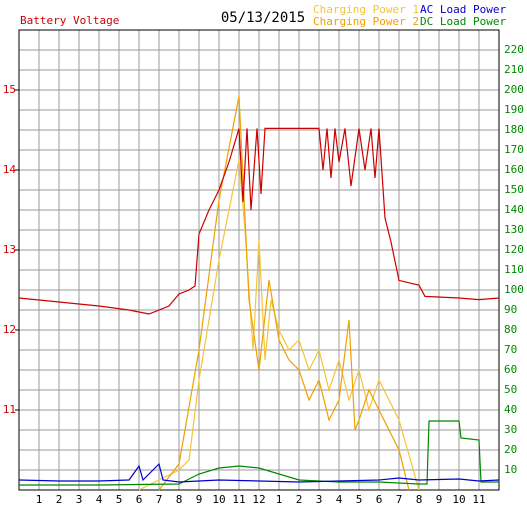 This screenshot has height=510, width=527. Describe the element at coordinates (510, 329) in the screenshot. I see `y2-tick-label: 80` at that location.